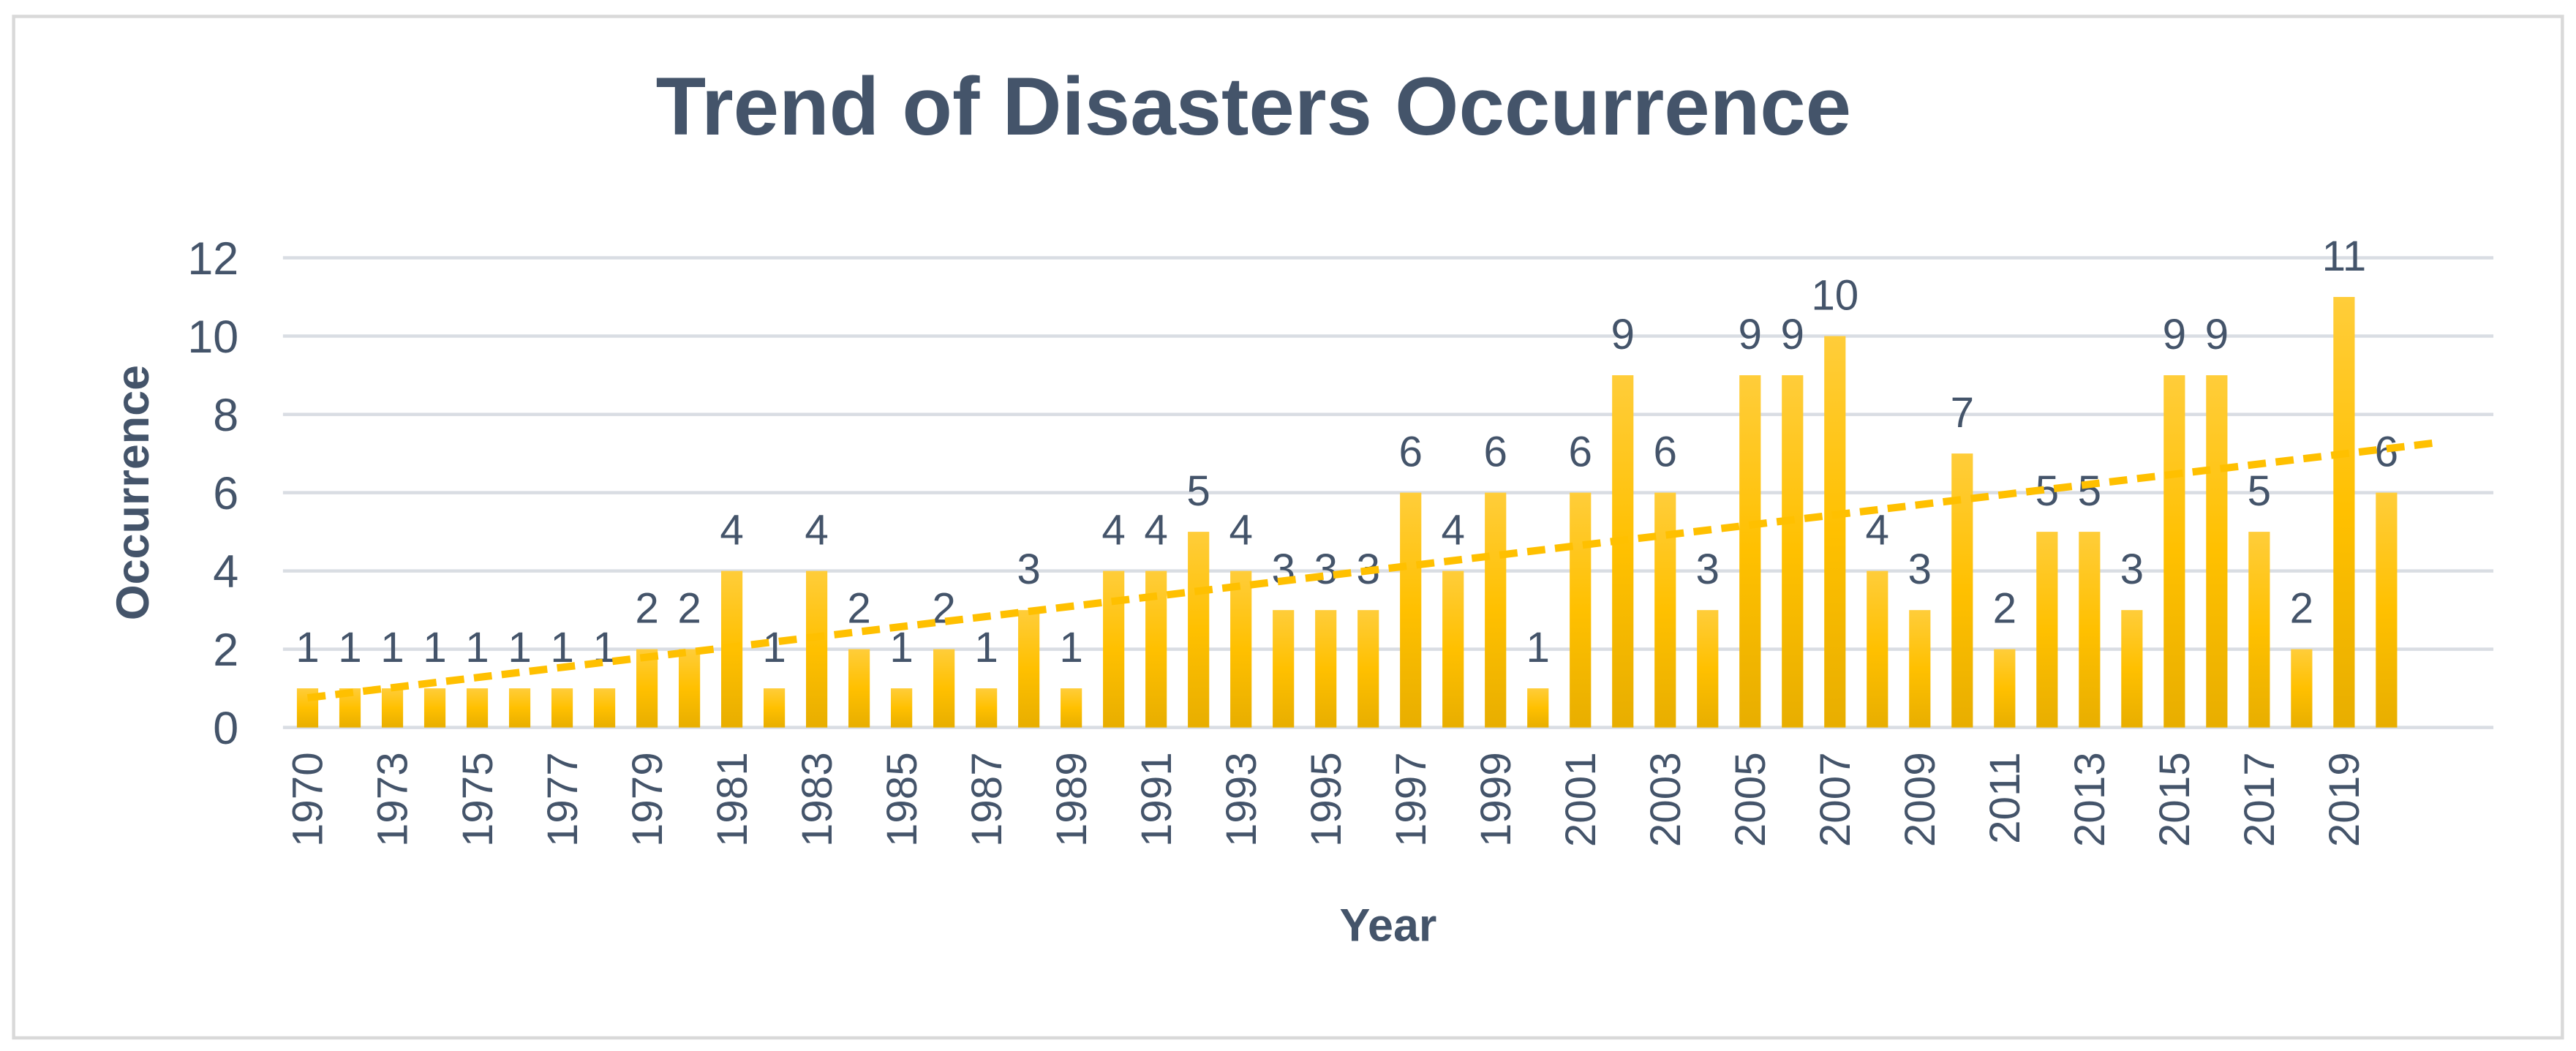  I want to click on x-tick-label: 1995, so click(1326, 800).